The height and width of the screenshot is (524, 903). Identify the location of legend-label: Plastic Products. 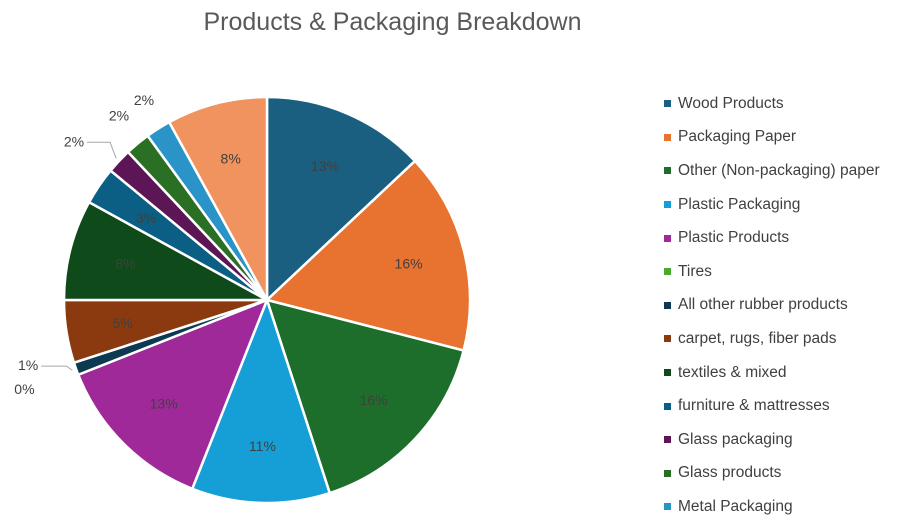
(734, 238).